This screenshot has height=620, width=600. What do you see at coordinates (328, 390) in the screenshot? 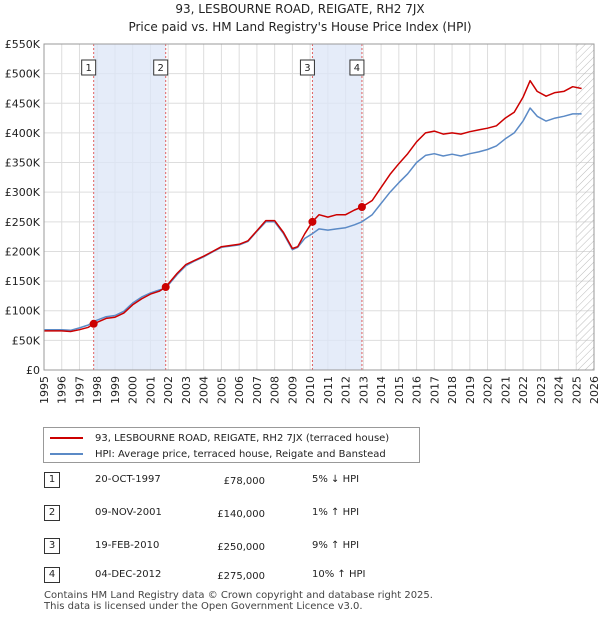
I see `x-tick-label: 2011` at bounding box center [328, 390].